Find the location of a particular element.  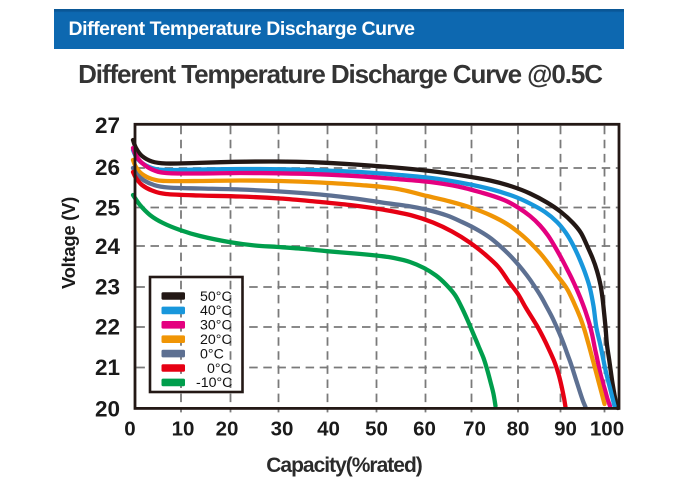

svg-text: 26 is located at coordinates (107, 167).